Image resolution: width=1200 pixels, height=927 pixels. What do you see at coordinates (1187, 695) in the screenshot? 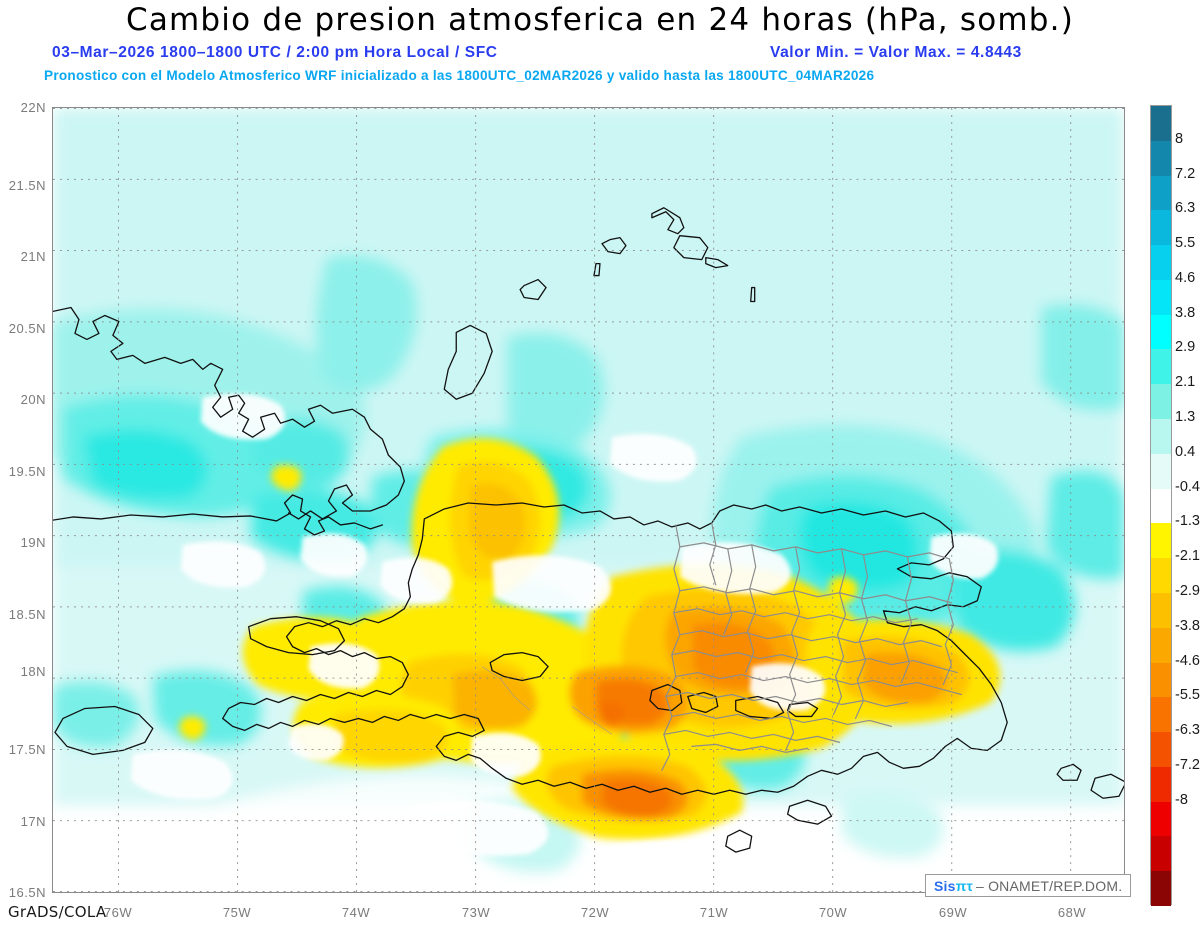
I see `colorbar-tick: -5.5` at bounding box center [1187, 695].